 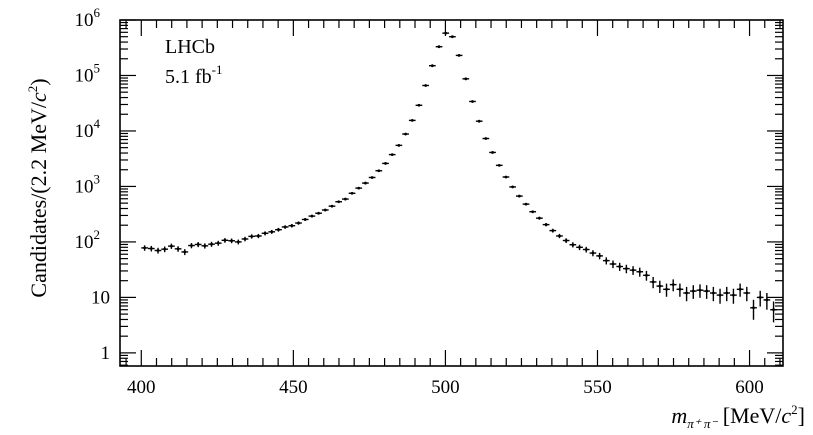 I want to click on x-tick-label: 550, so click(x=597, y=387).